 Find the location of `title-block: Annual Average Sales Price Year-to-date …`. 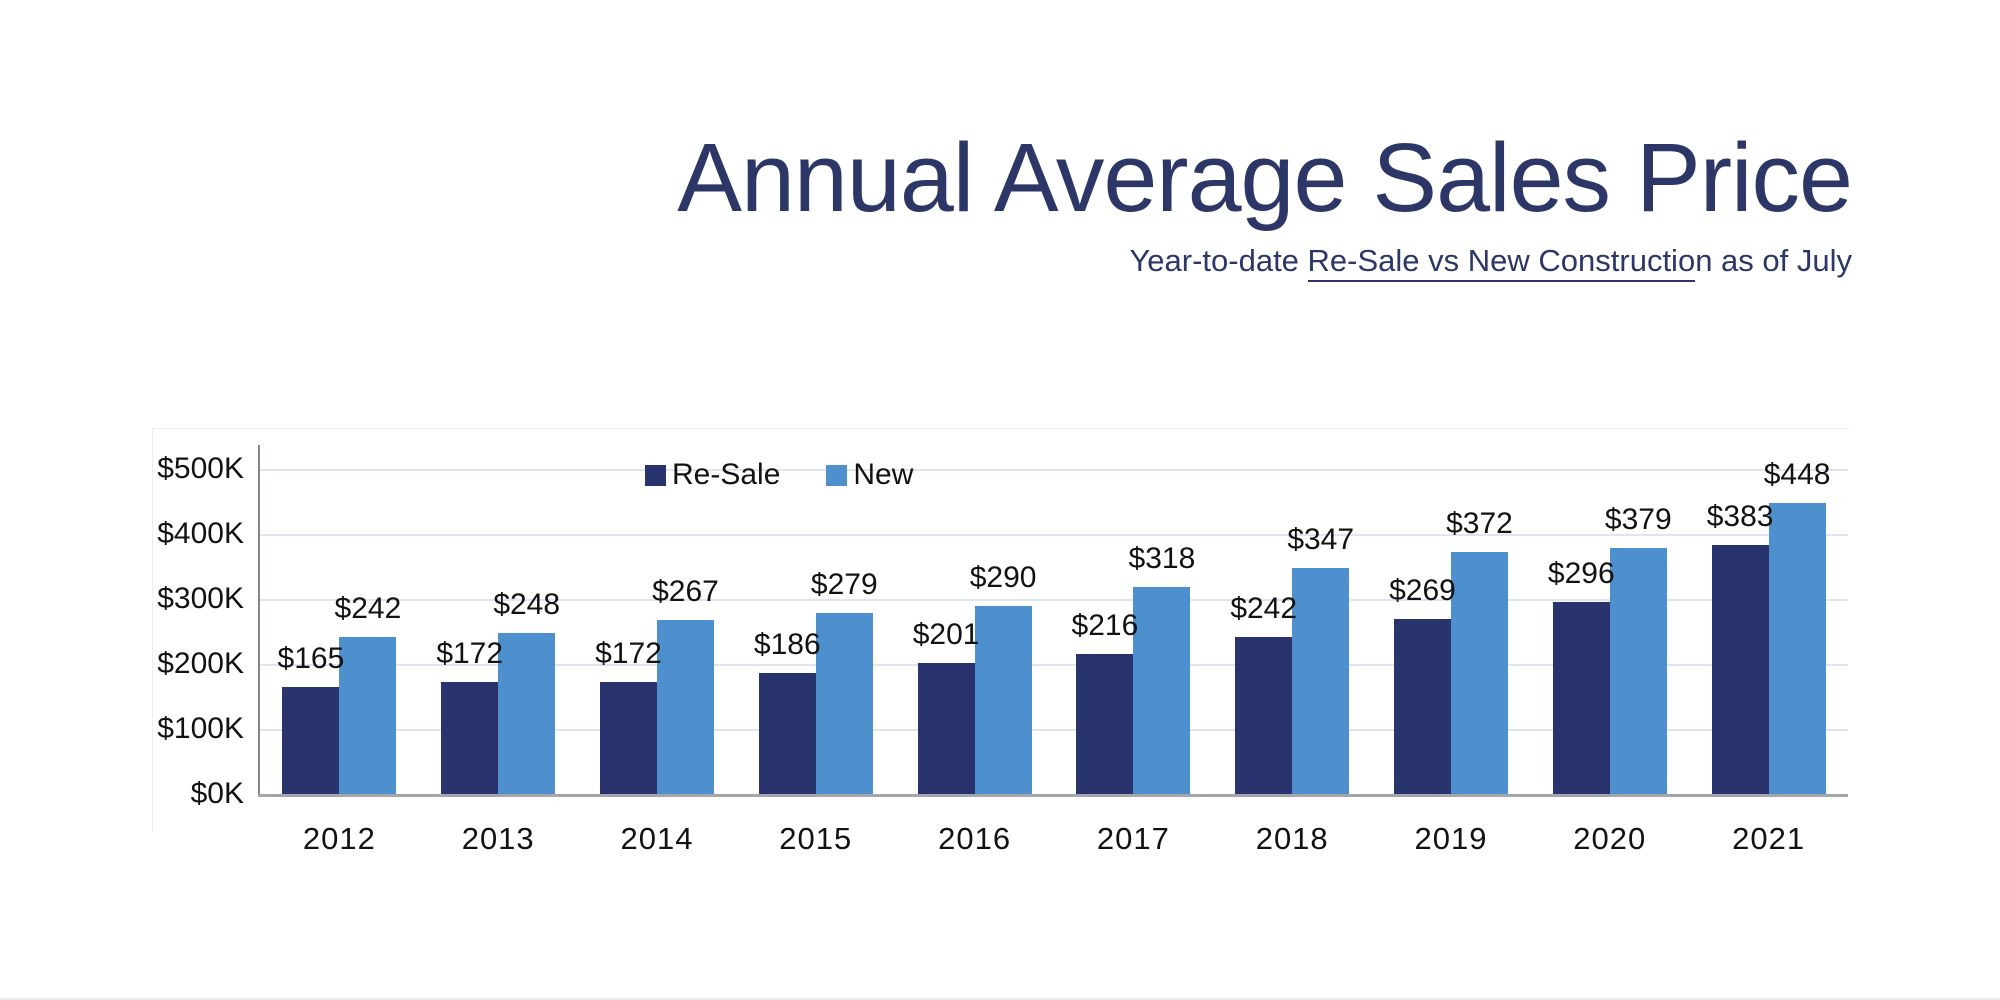

title-block: Annual Average Sales Price Year-to-date … is located at coordinates (1265, 202).